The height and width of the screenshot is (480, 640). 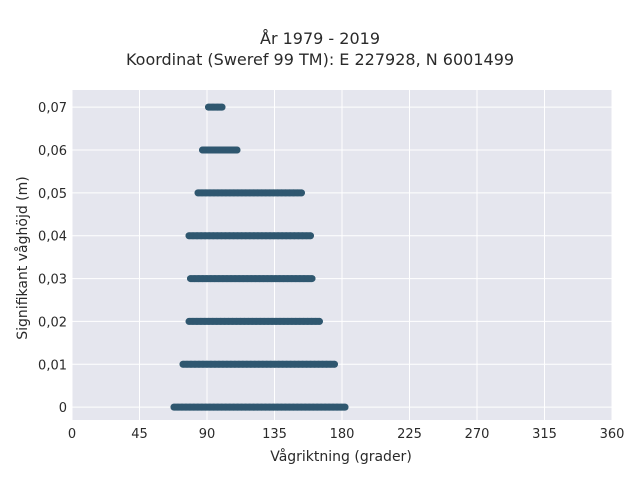 What do you see at coordinates (22, 257) in the screenshot?
I see `y-axis-label: Signifikant våghöjd (m)` at bounding box center [22, 257].